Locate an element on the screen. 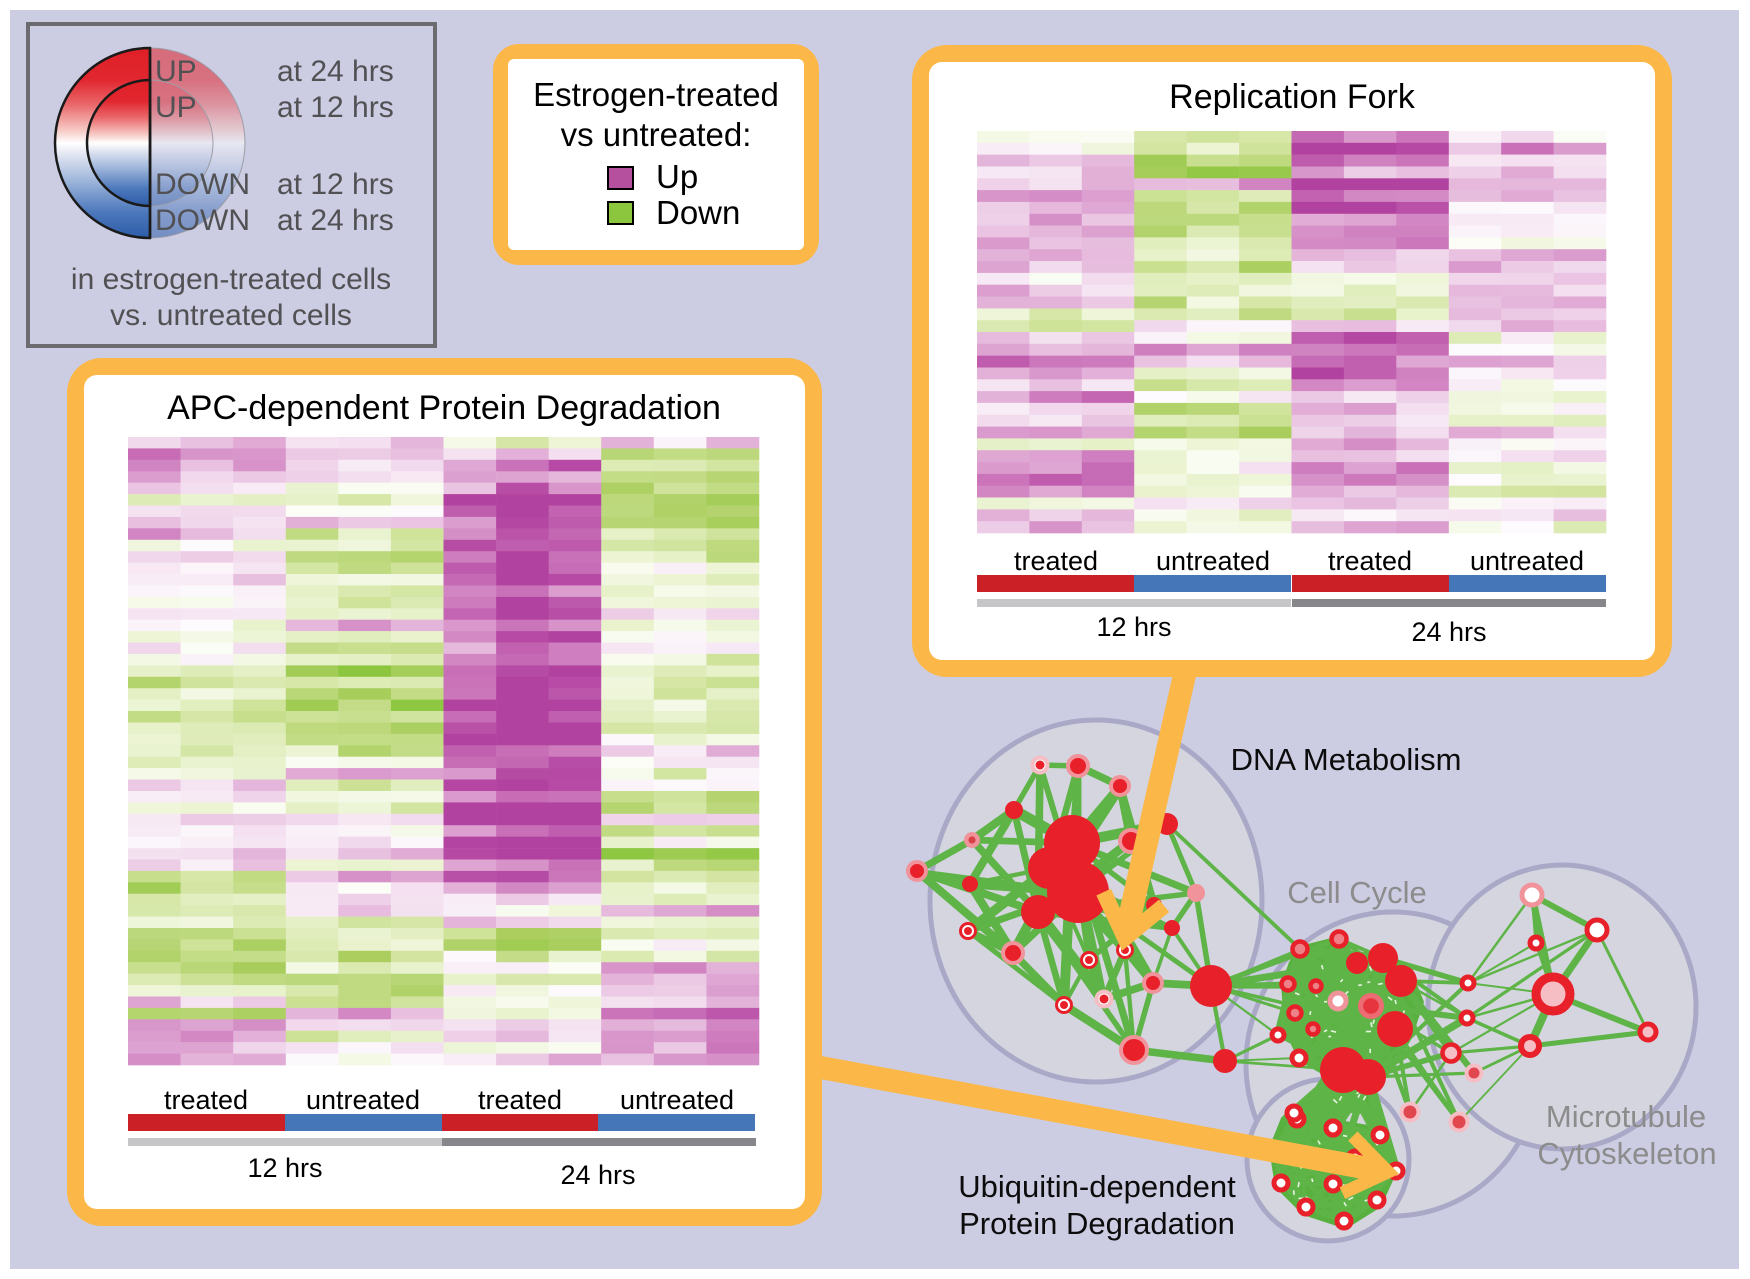 The image size is (1750, 1279). svg-text: Cytoskeleton is located at coordinates (1626, 1153).